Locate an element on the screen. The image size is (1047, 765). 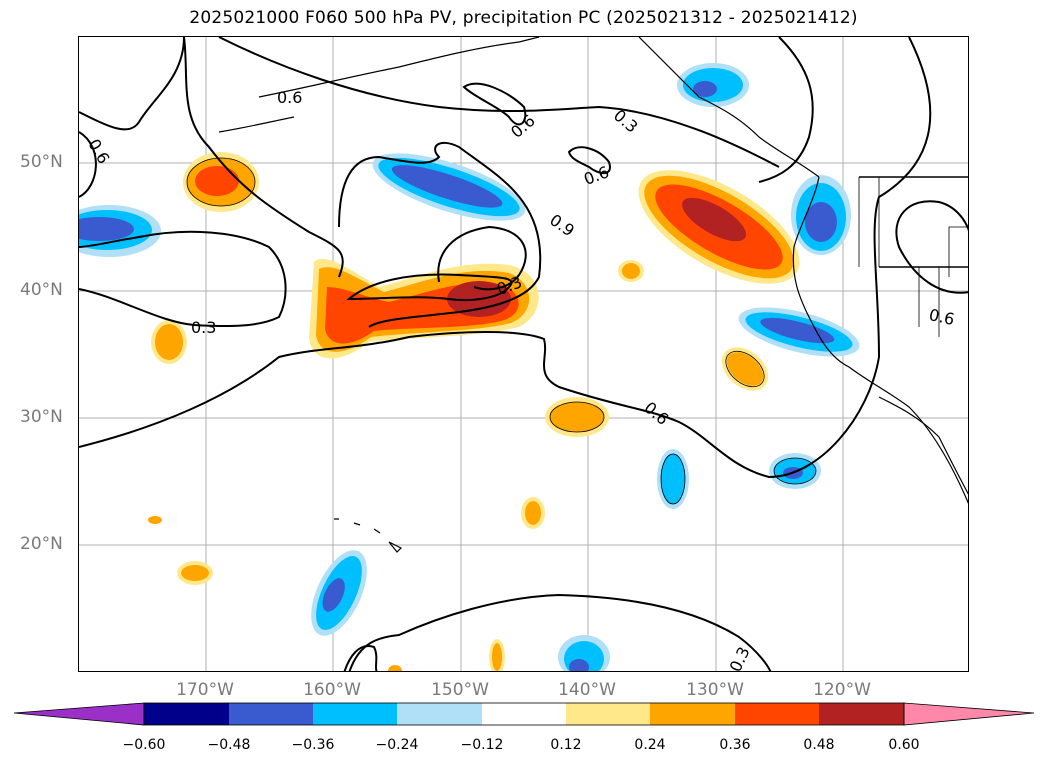
colorbar-tick-label: 0.36 is located at coordinates (735, 745).